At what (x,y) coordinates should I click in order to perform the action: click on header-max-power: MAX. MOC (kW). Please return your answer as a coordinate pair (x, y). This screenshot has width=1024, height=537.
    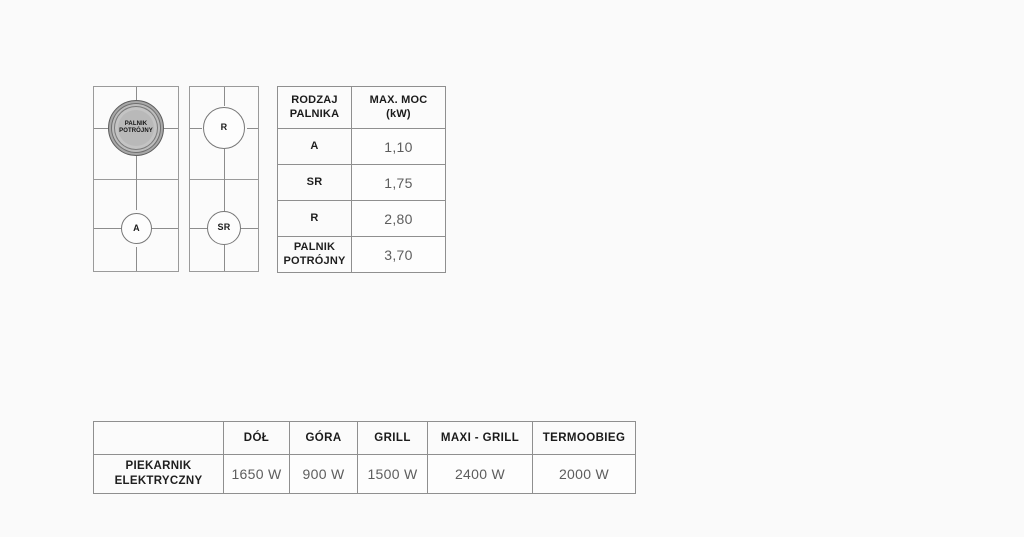
    Looking at the image, I should click on (398, 107).